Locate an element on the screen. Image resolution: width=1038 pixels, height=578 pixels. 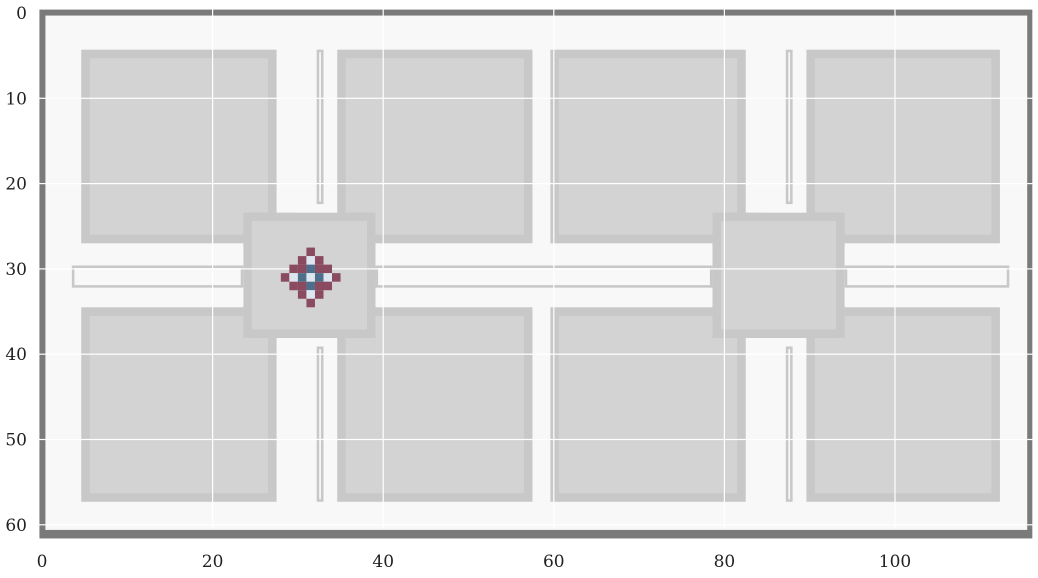
x-tick-label: 40 is located at coordinates (383, 562).